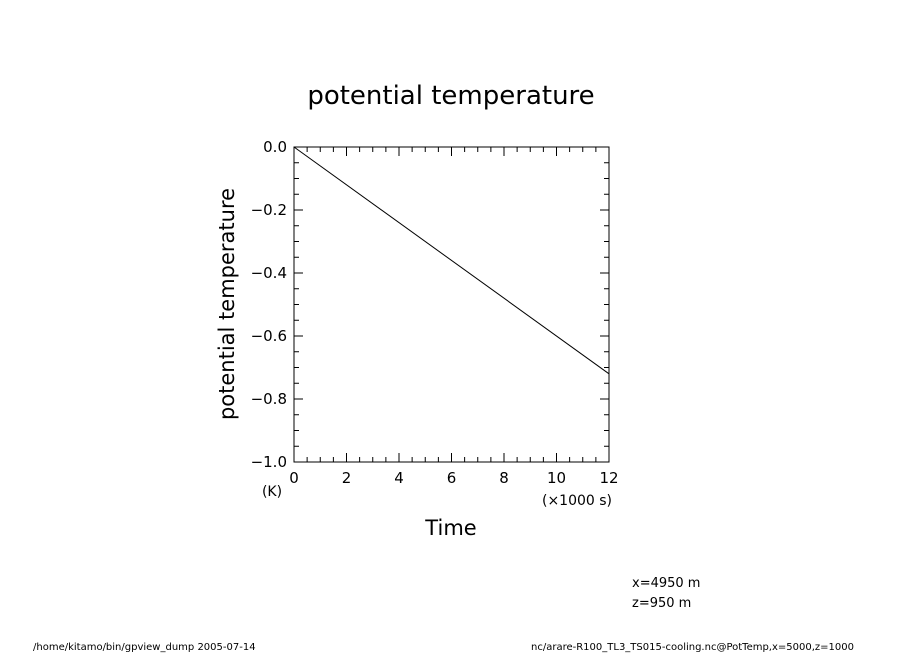 Image resolution: width=904 pixels, height=659 pixels. Describe the element at coordinates (608, 478) in the screenshot. I see `x-tick-label: 12` at that location.